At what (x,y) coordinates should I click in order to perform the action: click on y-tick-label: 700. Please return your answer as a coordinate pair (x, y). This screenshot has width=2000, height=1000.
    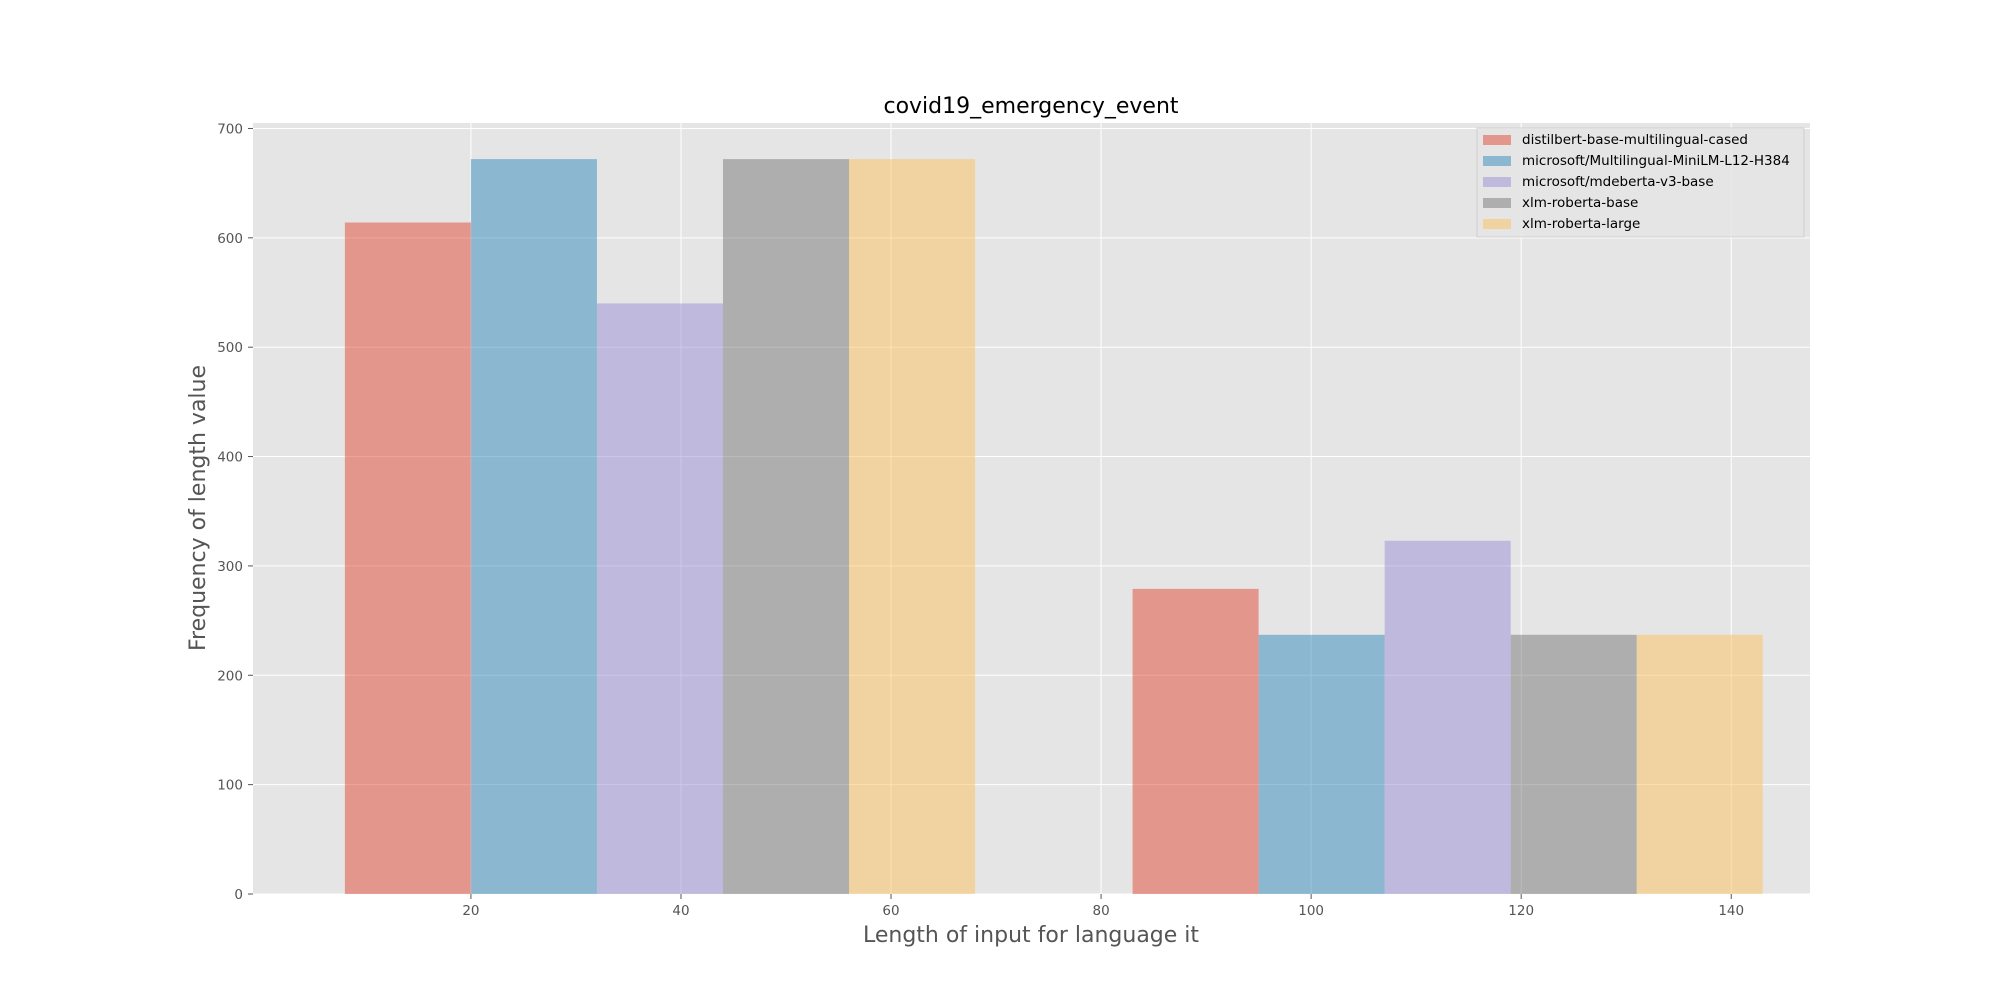
    Looking at the image, I should click on (230, 129).